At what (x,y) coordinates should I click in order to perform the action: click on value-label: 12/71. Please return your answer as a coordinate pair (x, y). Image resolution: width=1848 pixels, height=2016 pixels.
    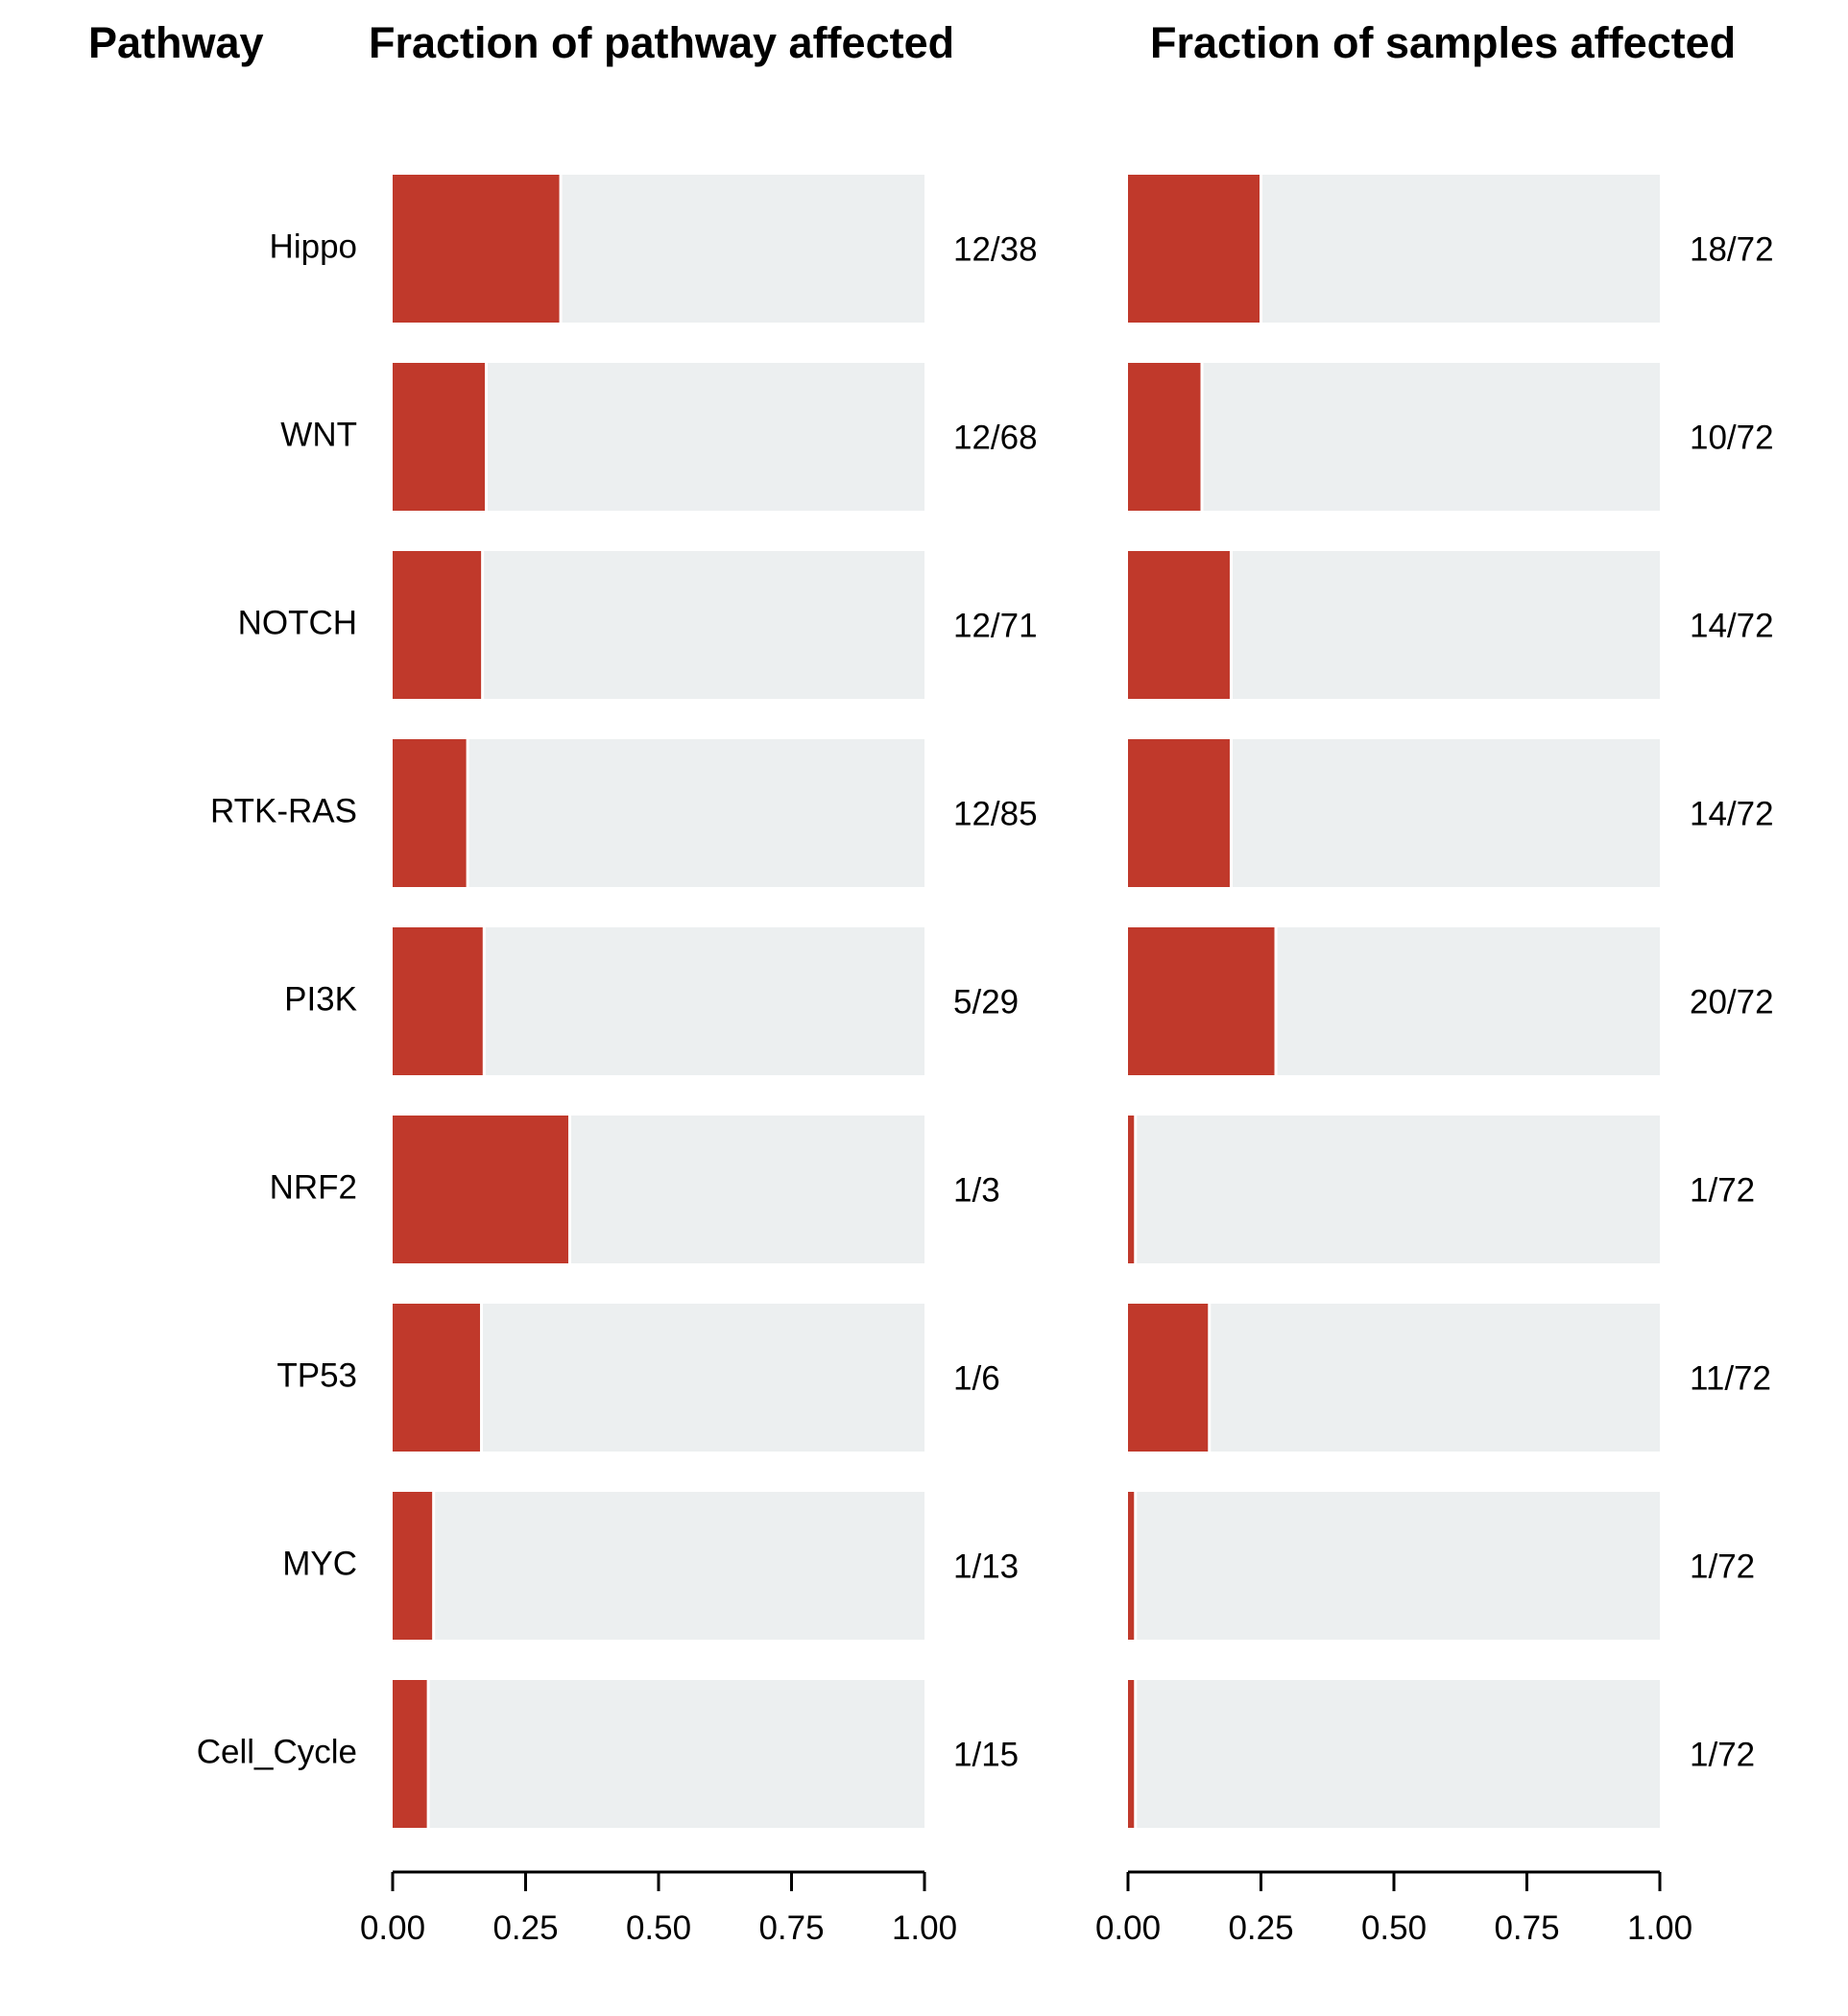
    Looking at the image, I should click on (995, 625).